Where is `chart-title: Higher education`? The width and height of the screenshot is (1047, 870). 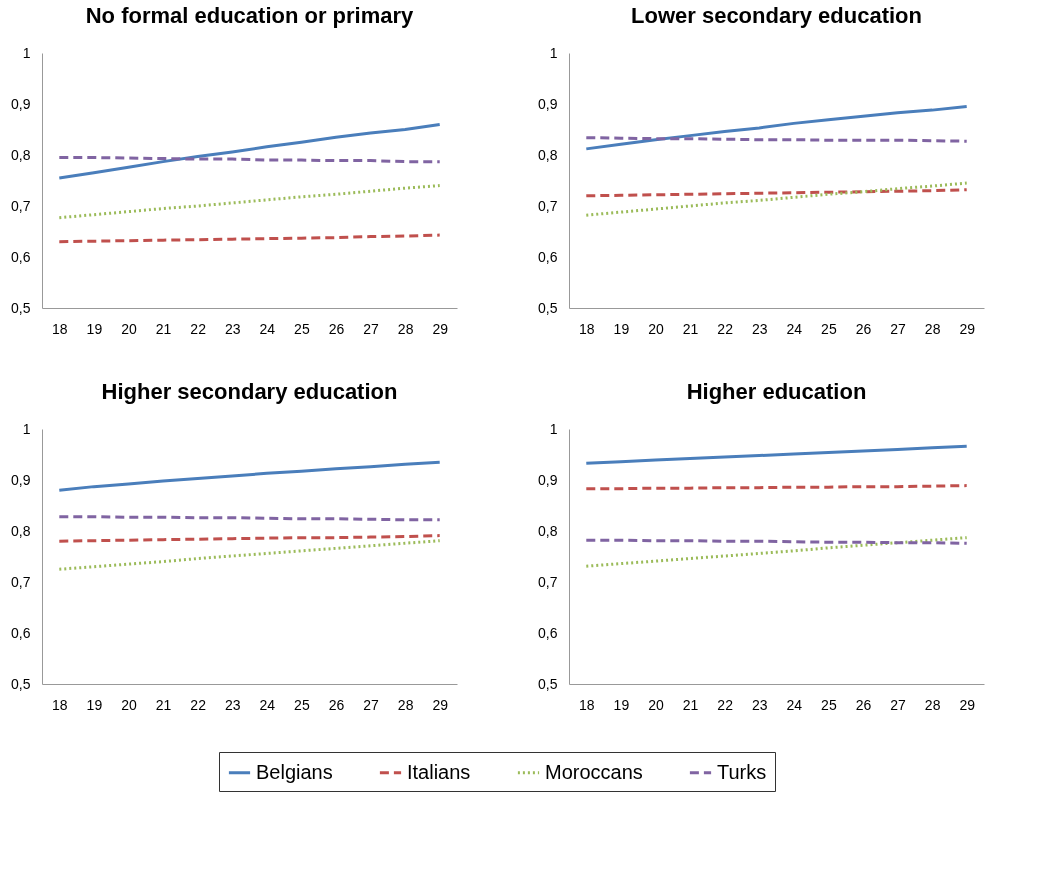
chart-title: Higher education is located at coordinates (776, 391).